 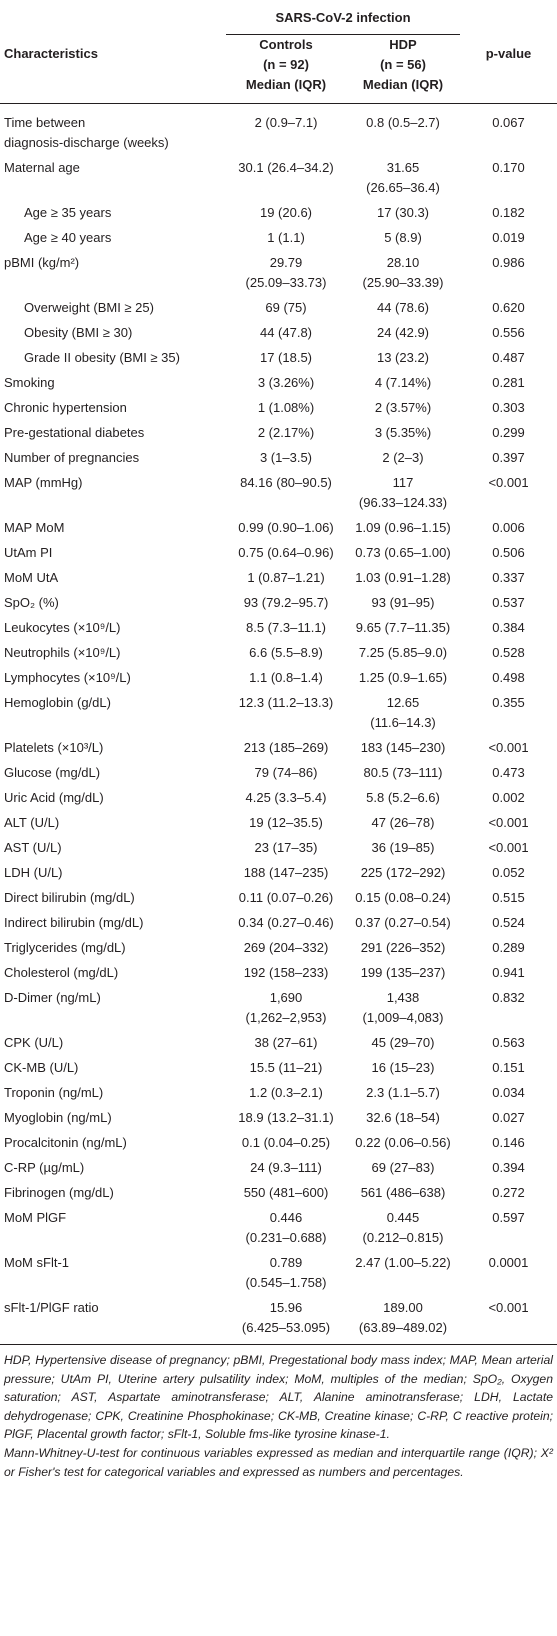 What do you see at coordinates (286, 1092) in the screenshot?
I see `cell: 1.2 (0.3–2.1)` at bounding box center [286, 1092].